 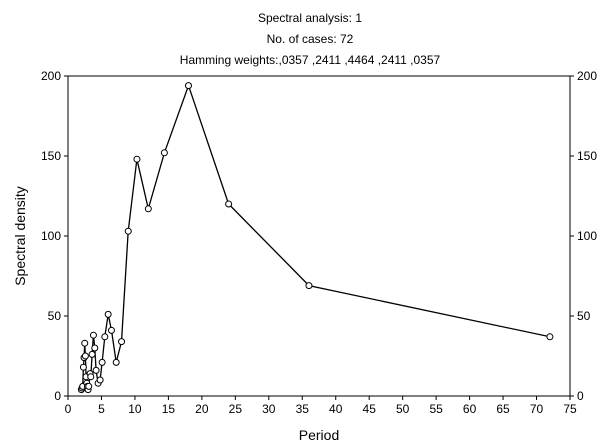 What do you see at coordinates (470, 409) in the screenshot?
I see `x-tick-label: 60` at bounding box center [470, 409].